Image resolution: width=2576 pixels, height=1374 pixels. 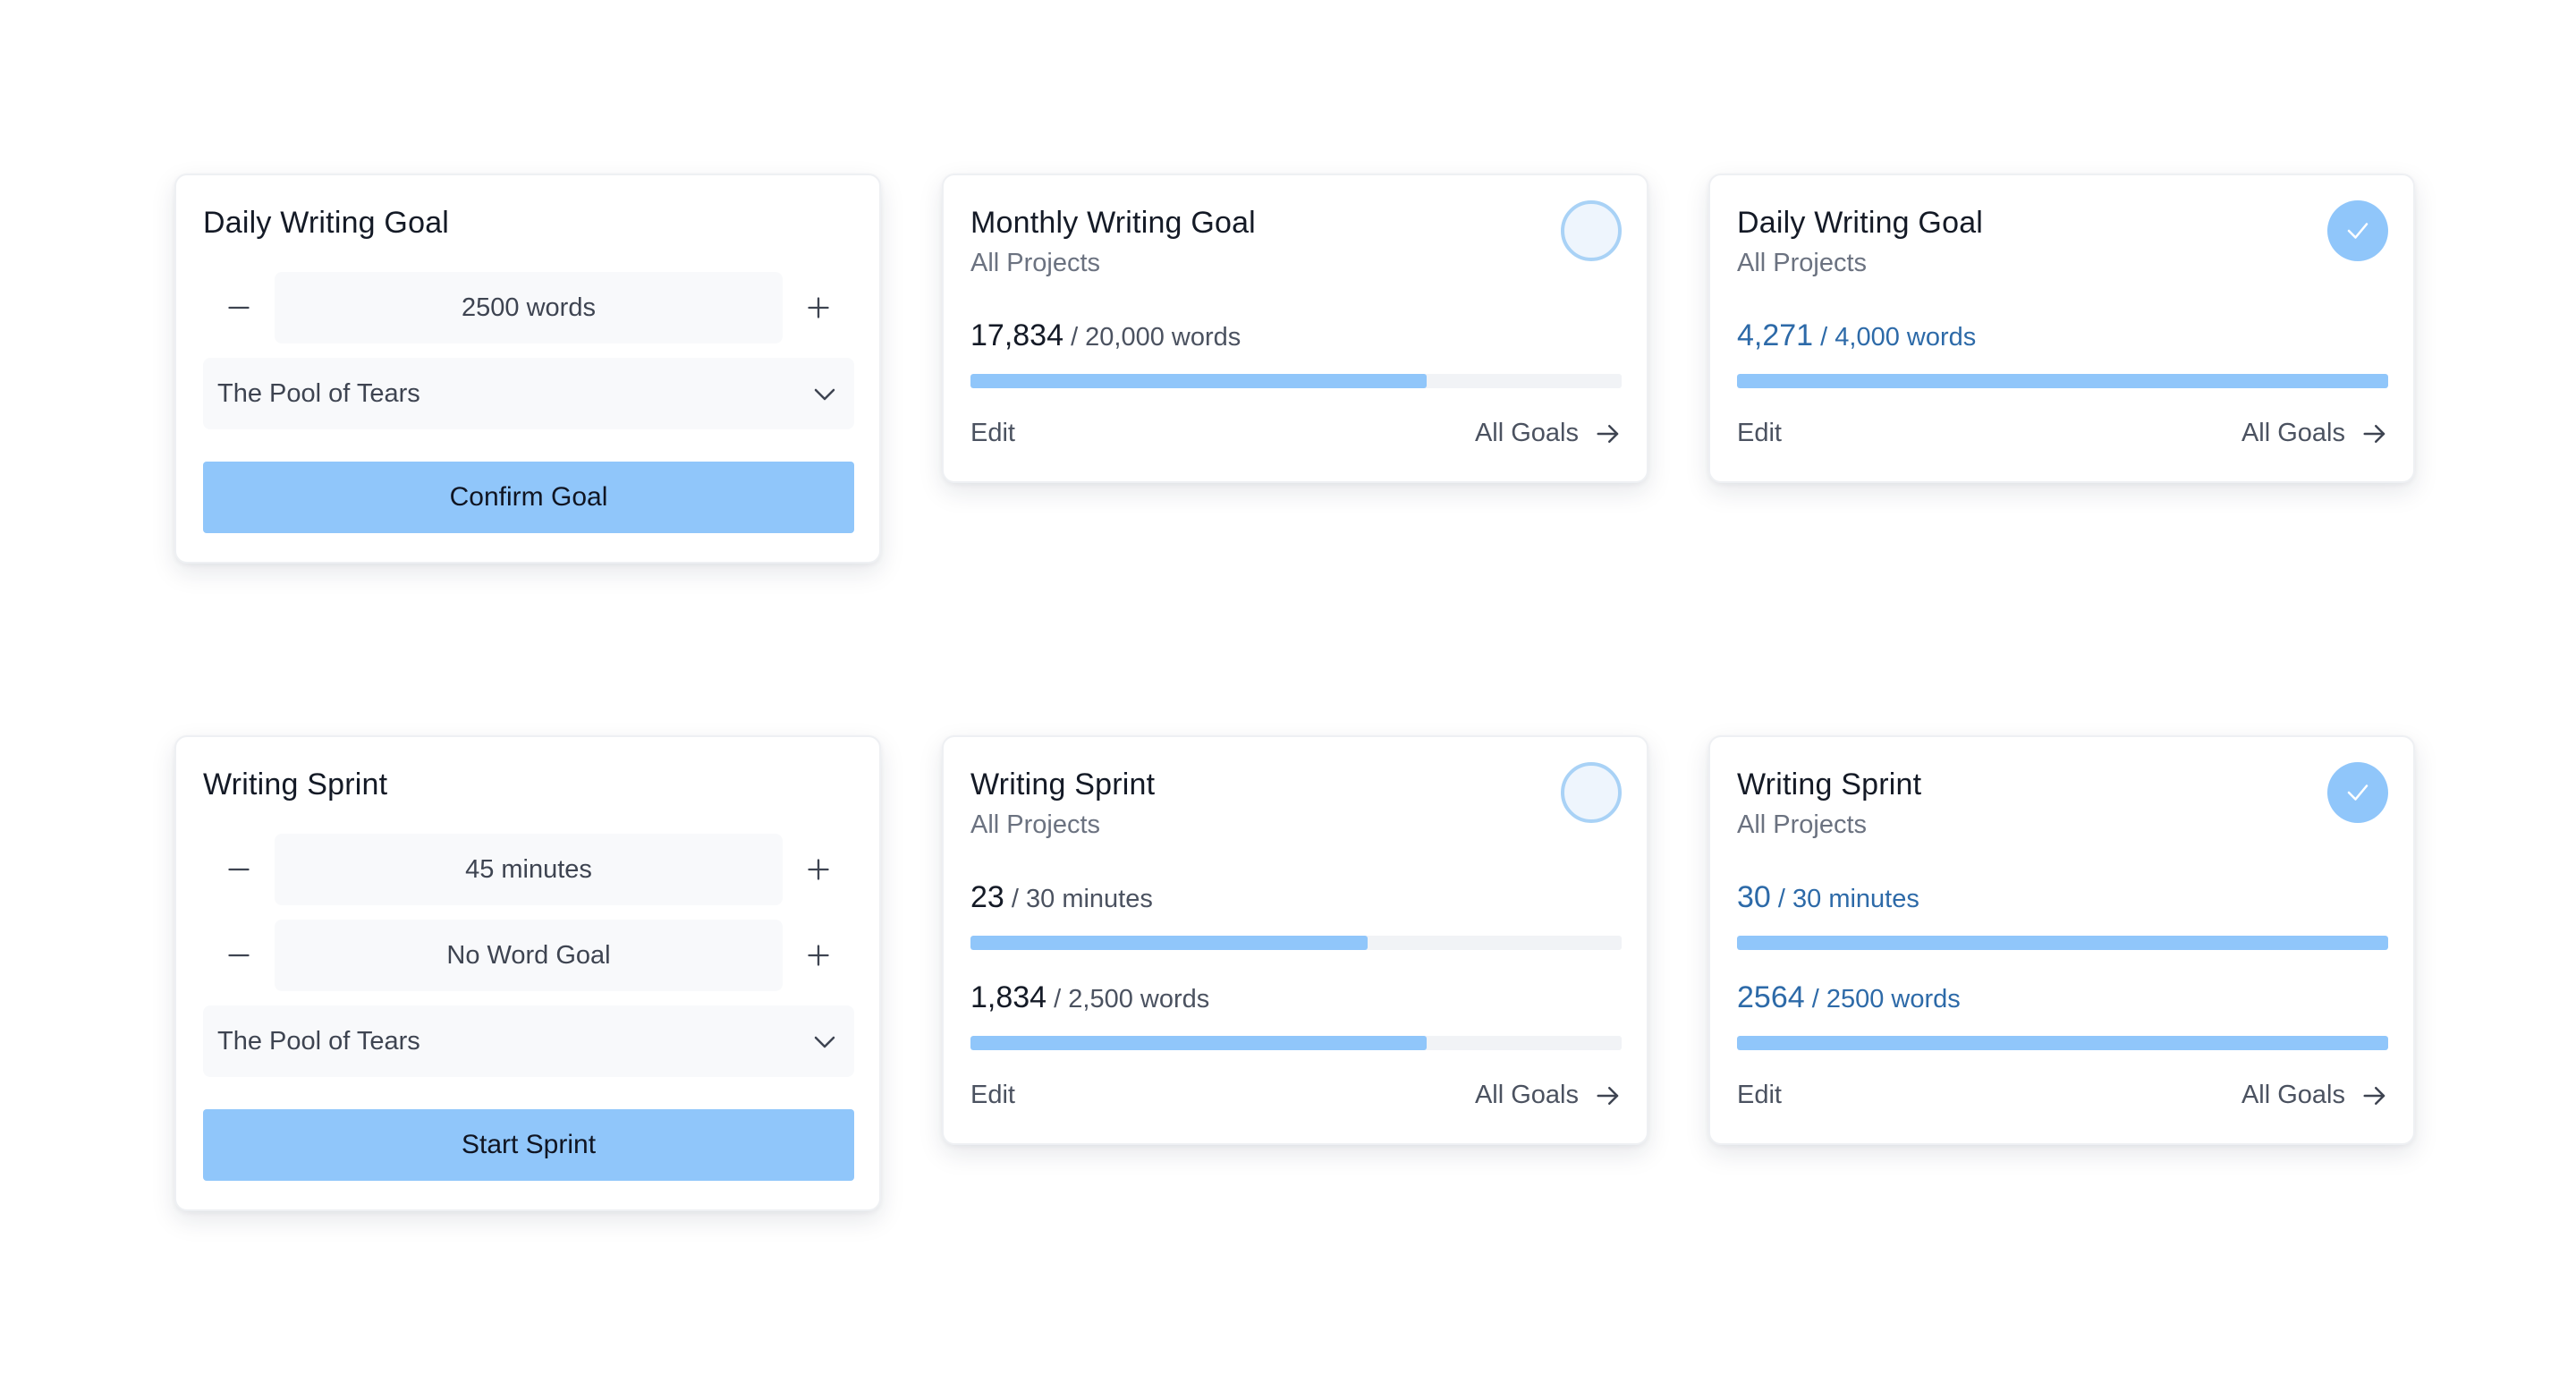 What do you see at coordinates (1886, 999) in the screenshot?
I see `target-value: / 2500 words` at bounding box center [1886, 999].